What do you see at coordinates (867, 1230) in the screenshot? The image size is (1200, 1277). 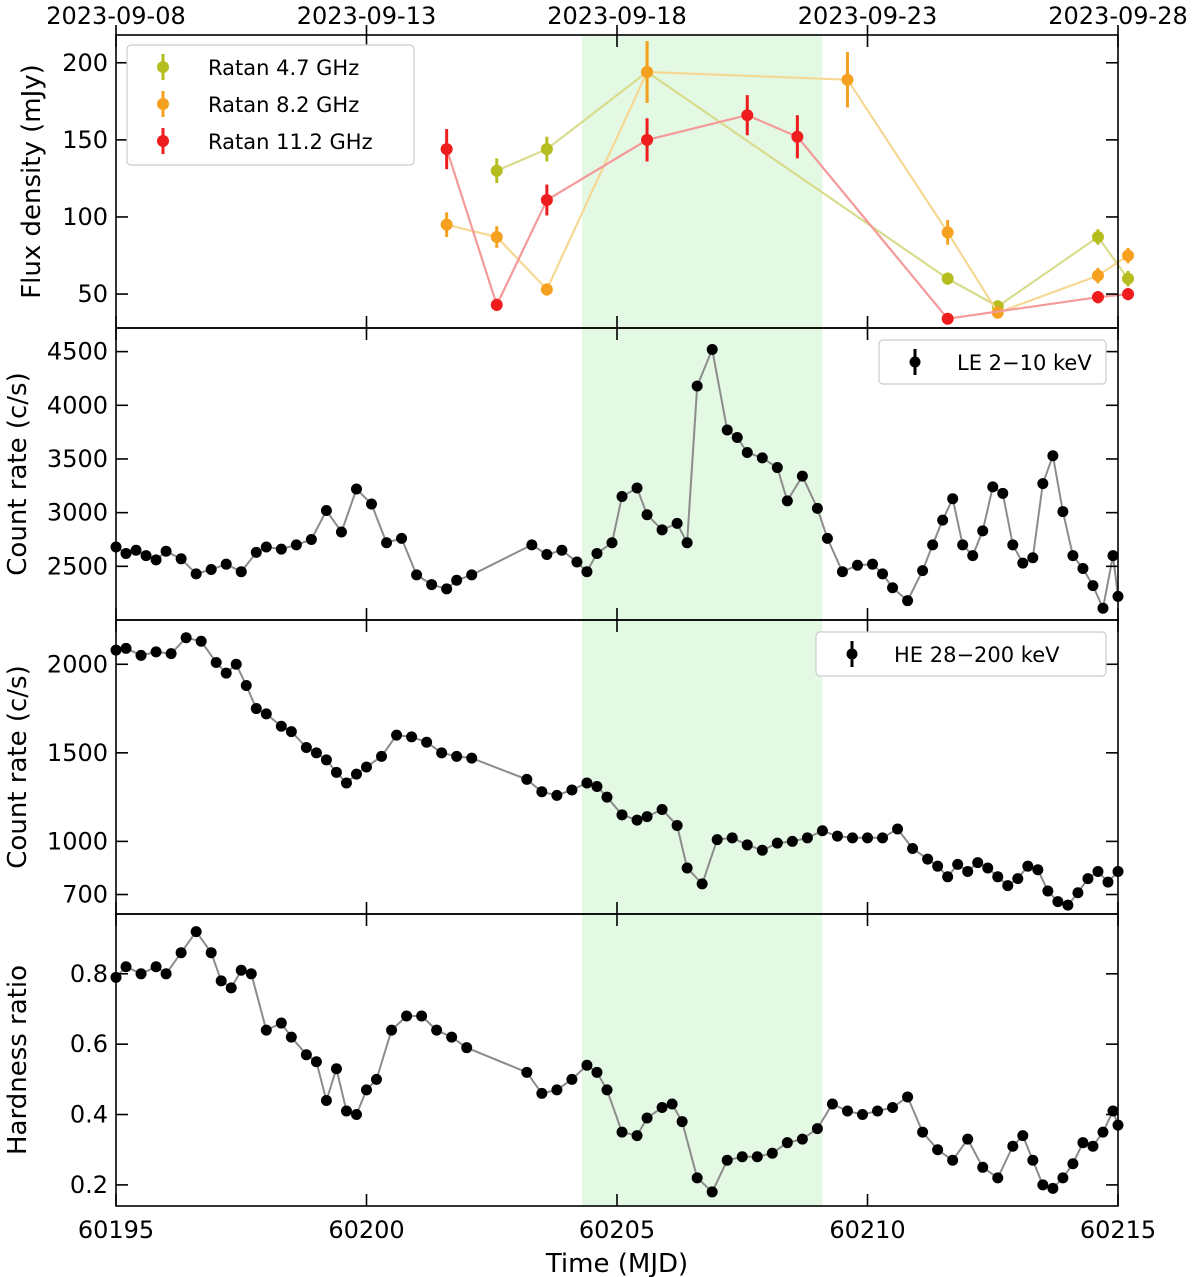 I see `x-tick-label: 60210` at bounding box center [867, 1230].